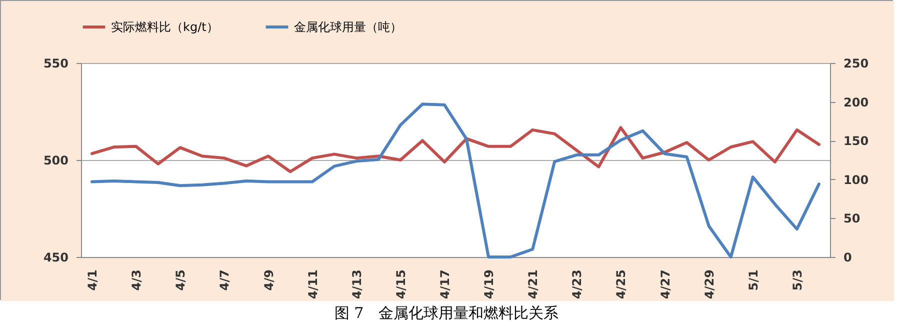 This screenshot has height=328, width=897. Describe the element at coordinates (455, 150) in the screenshot. I see `line-series` at that location.